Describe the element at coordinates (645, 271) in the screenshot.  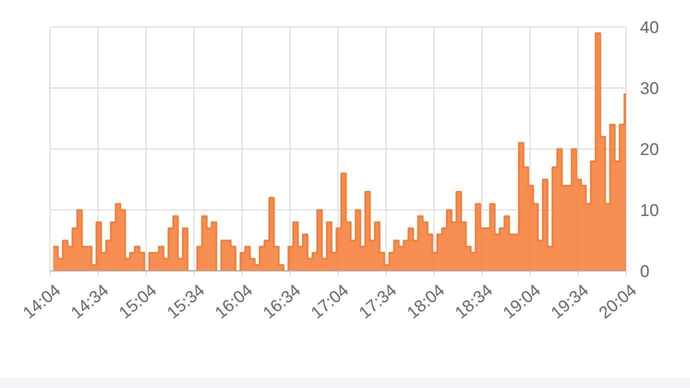
I see `y-tick-label: 0` at that location.